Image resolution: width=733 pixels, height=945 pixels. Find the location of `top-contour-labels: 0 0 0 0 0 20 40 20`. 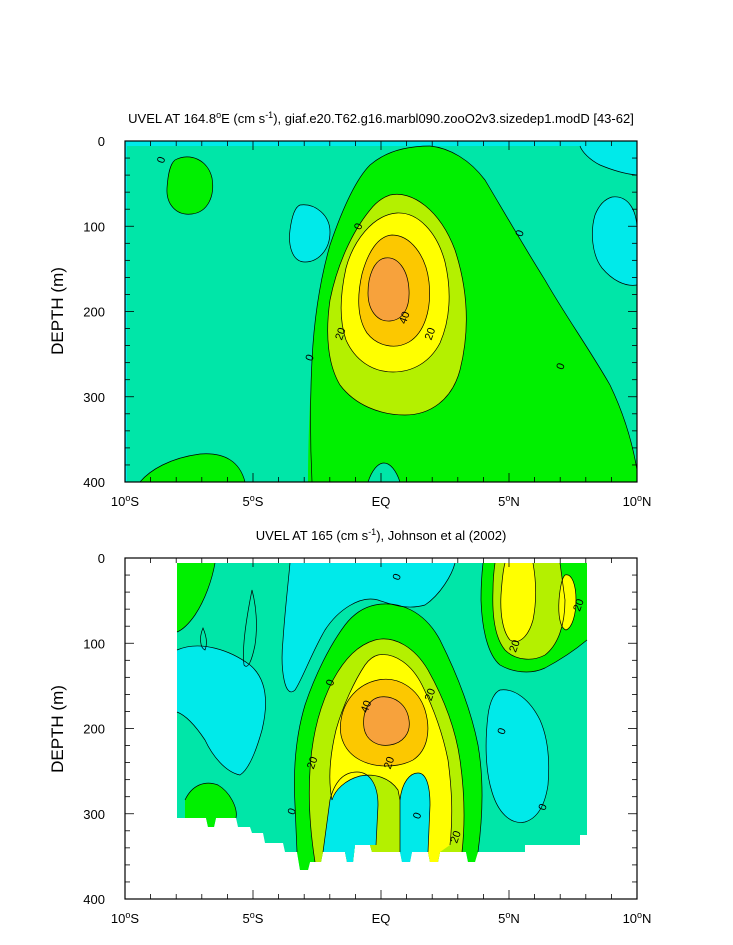

top-contour-labels: 0 0 0 0 0 20 40 20 is located at coordinates (361, 263).